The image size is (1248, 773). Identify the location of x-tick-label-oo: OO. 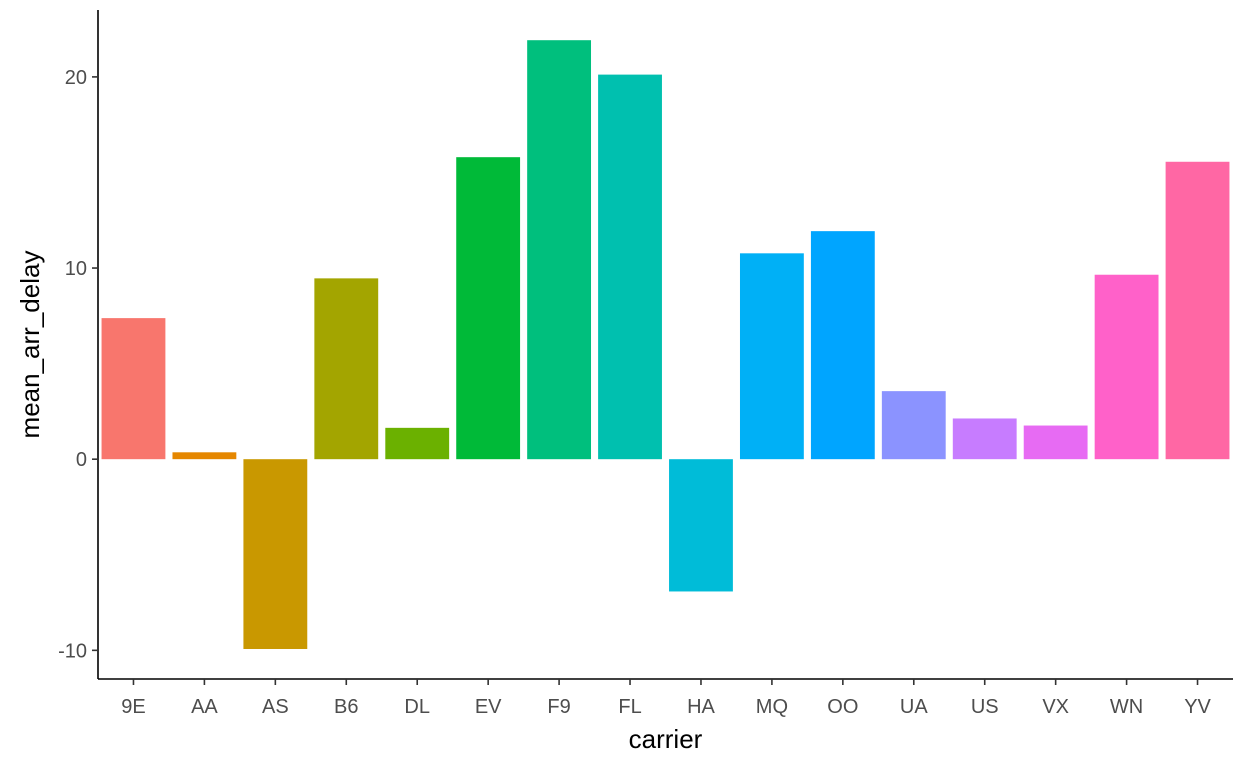
(842, 707).